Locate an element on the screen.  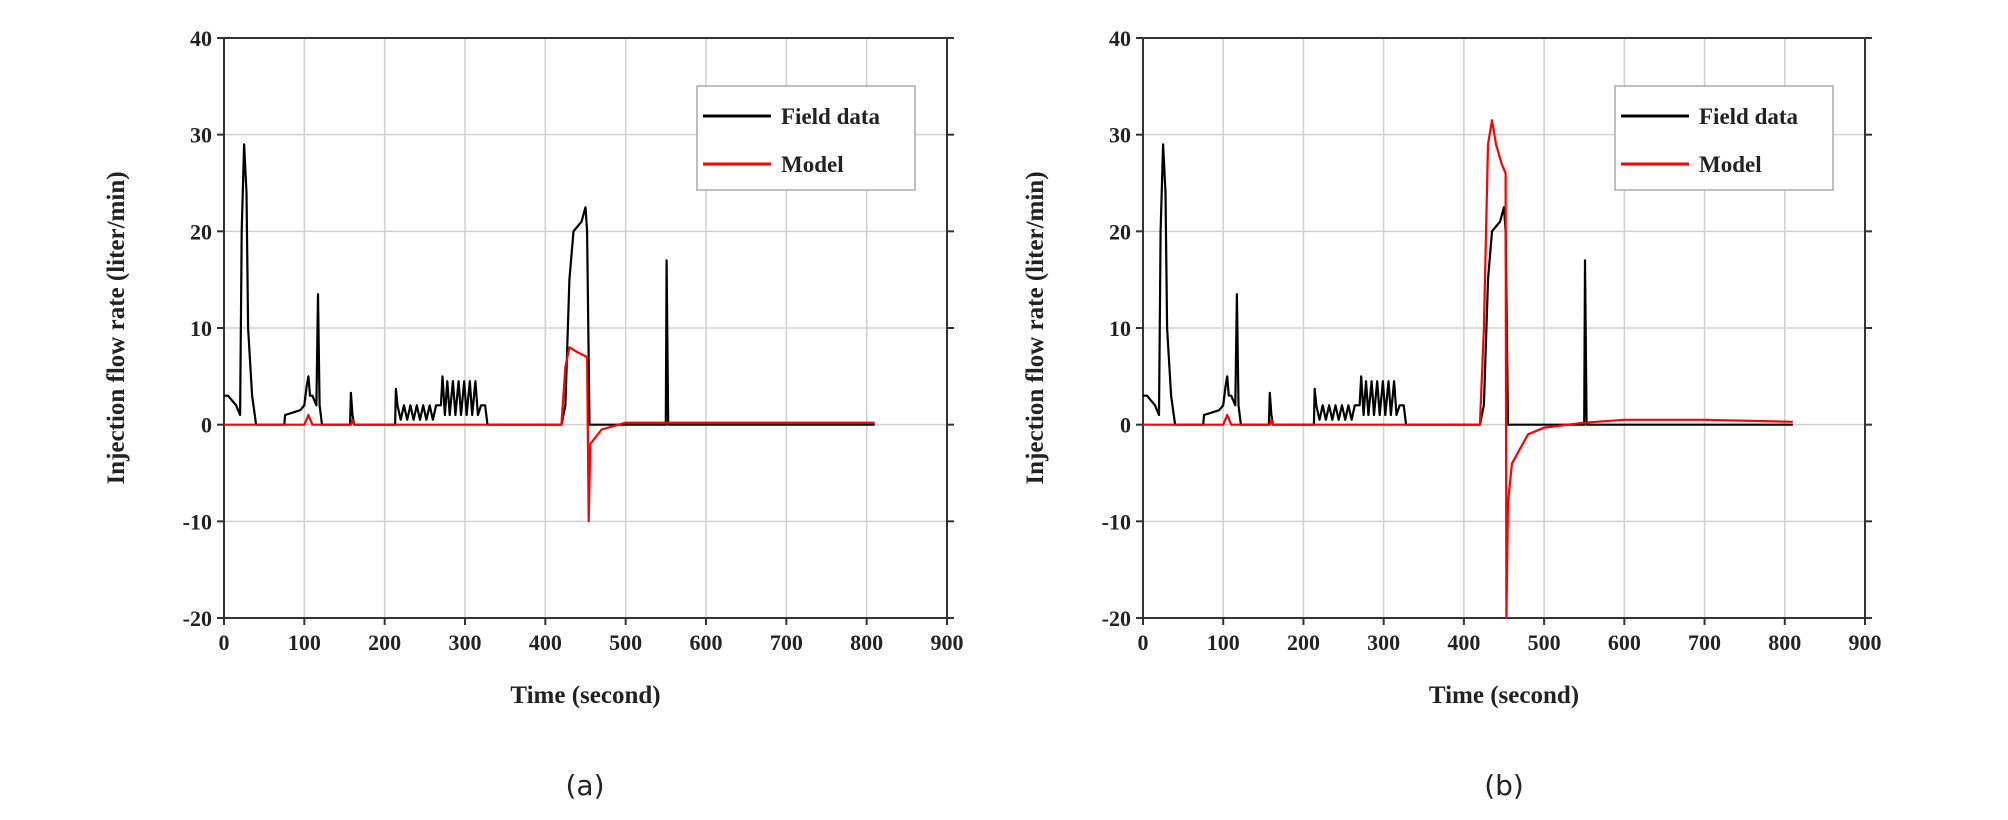
panel-caption: (a) is located at coordinates (584, 785).